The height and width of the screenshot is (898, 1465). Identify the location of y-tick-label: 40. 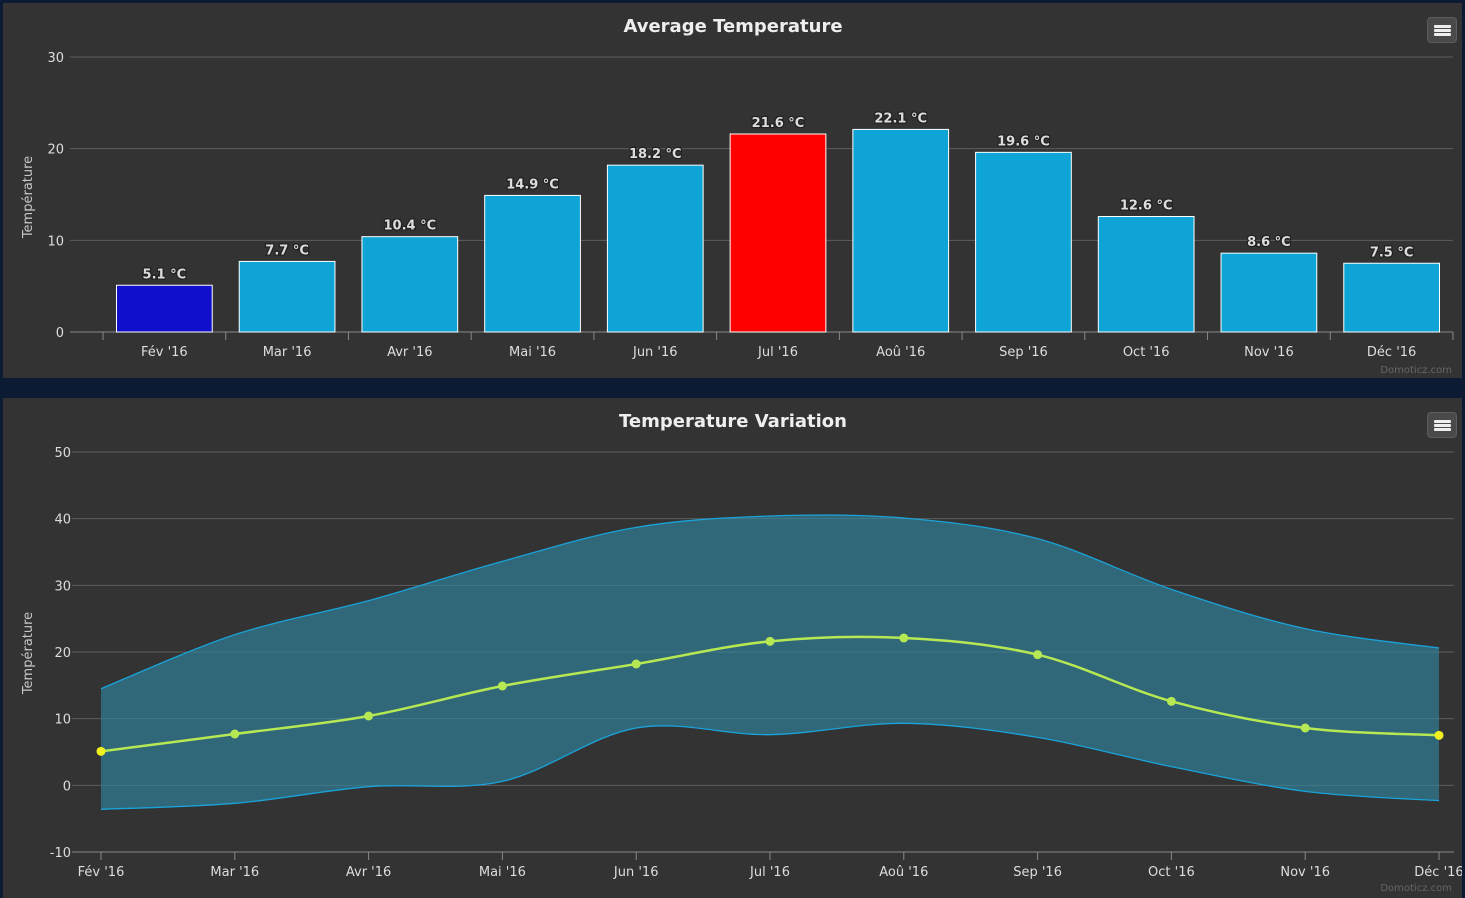
(62, 520).